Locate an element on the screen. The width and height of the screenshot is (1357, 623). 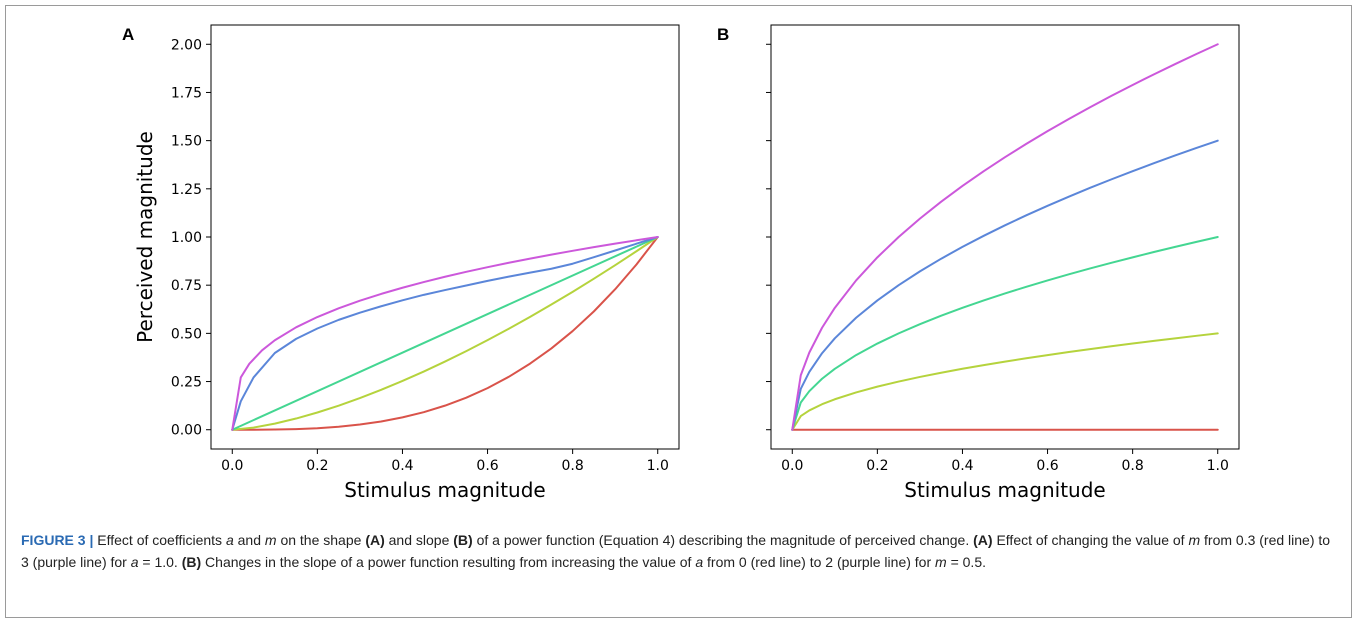
y-tick-label: 0.50 is located at coordinates (186, 334).